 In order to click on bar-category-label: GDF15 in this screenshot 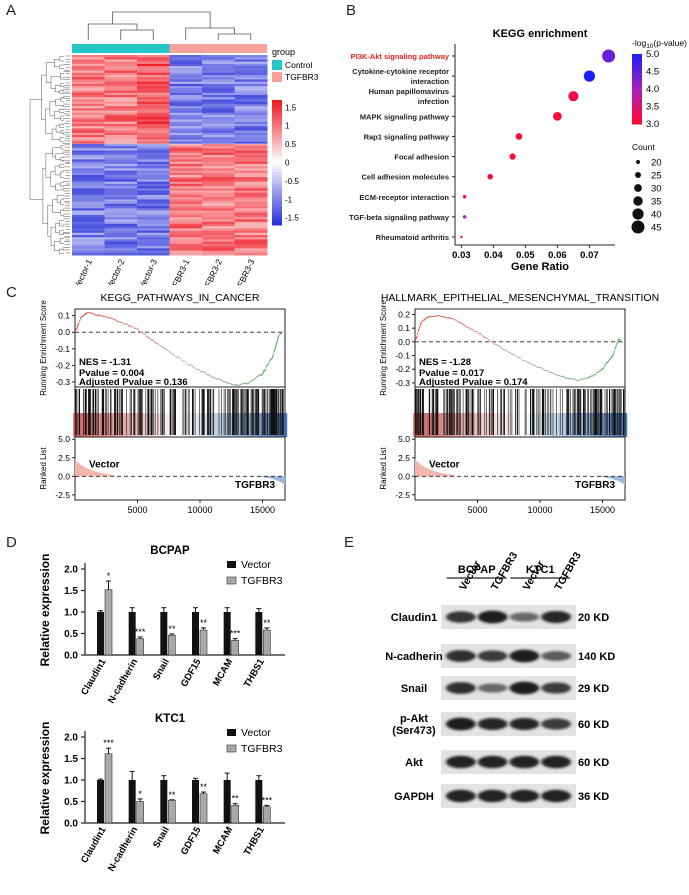, I will do `click(191, 672)`.